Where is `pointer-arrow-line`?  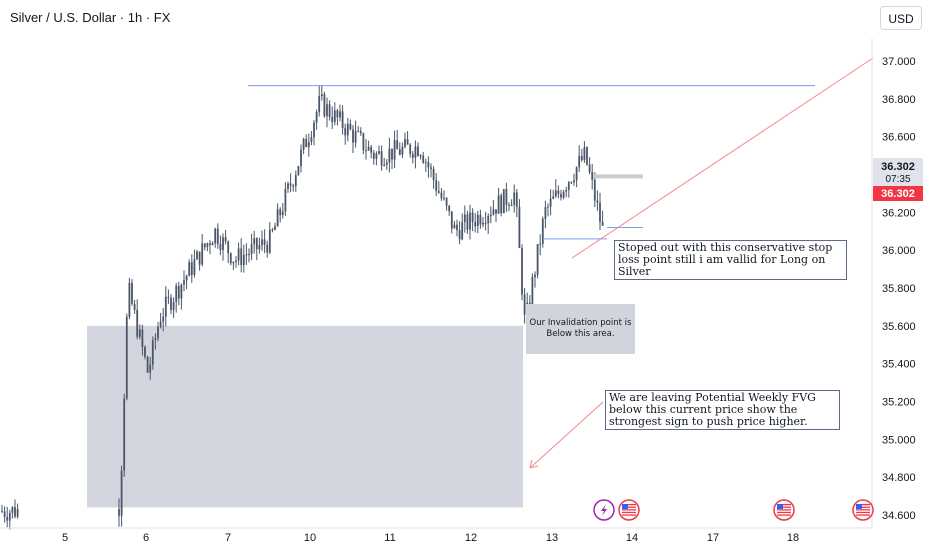
pointer-arrow-line is located at coordinates (566, 435).